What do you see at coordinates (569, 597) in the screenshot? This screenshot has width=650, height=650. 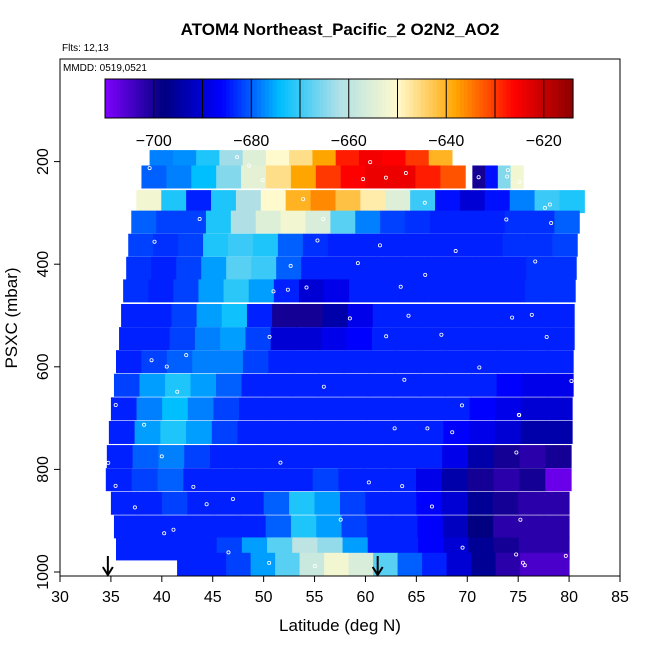 I see `x-tick-label: 80` at bounding box center [569, 597].